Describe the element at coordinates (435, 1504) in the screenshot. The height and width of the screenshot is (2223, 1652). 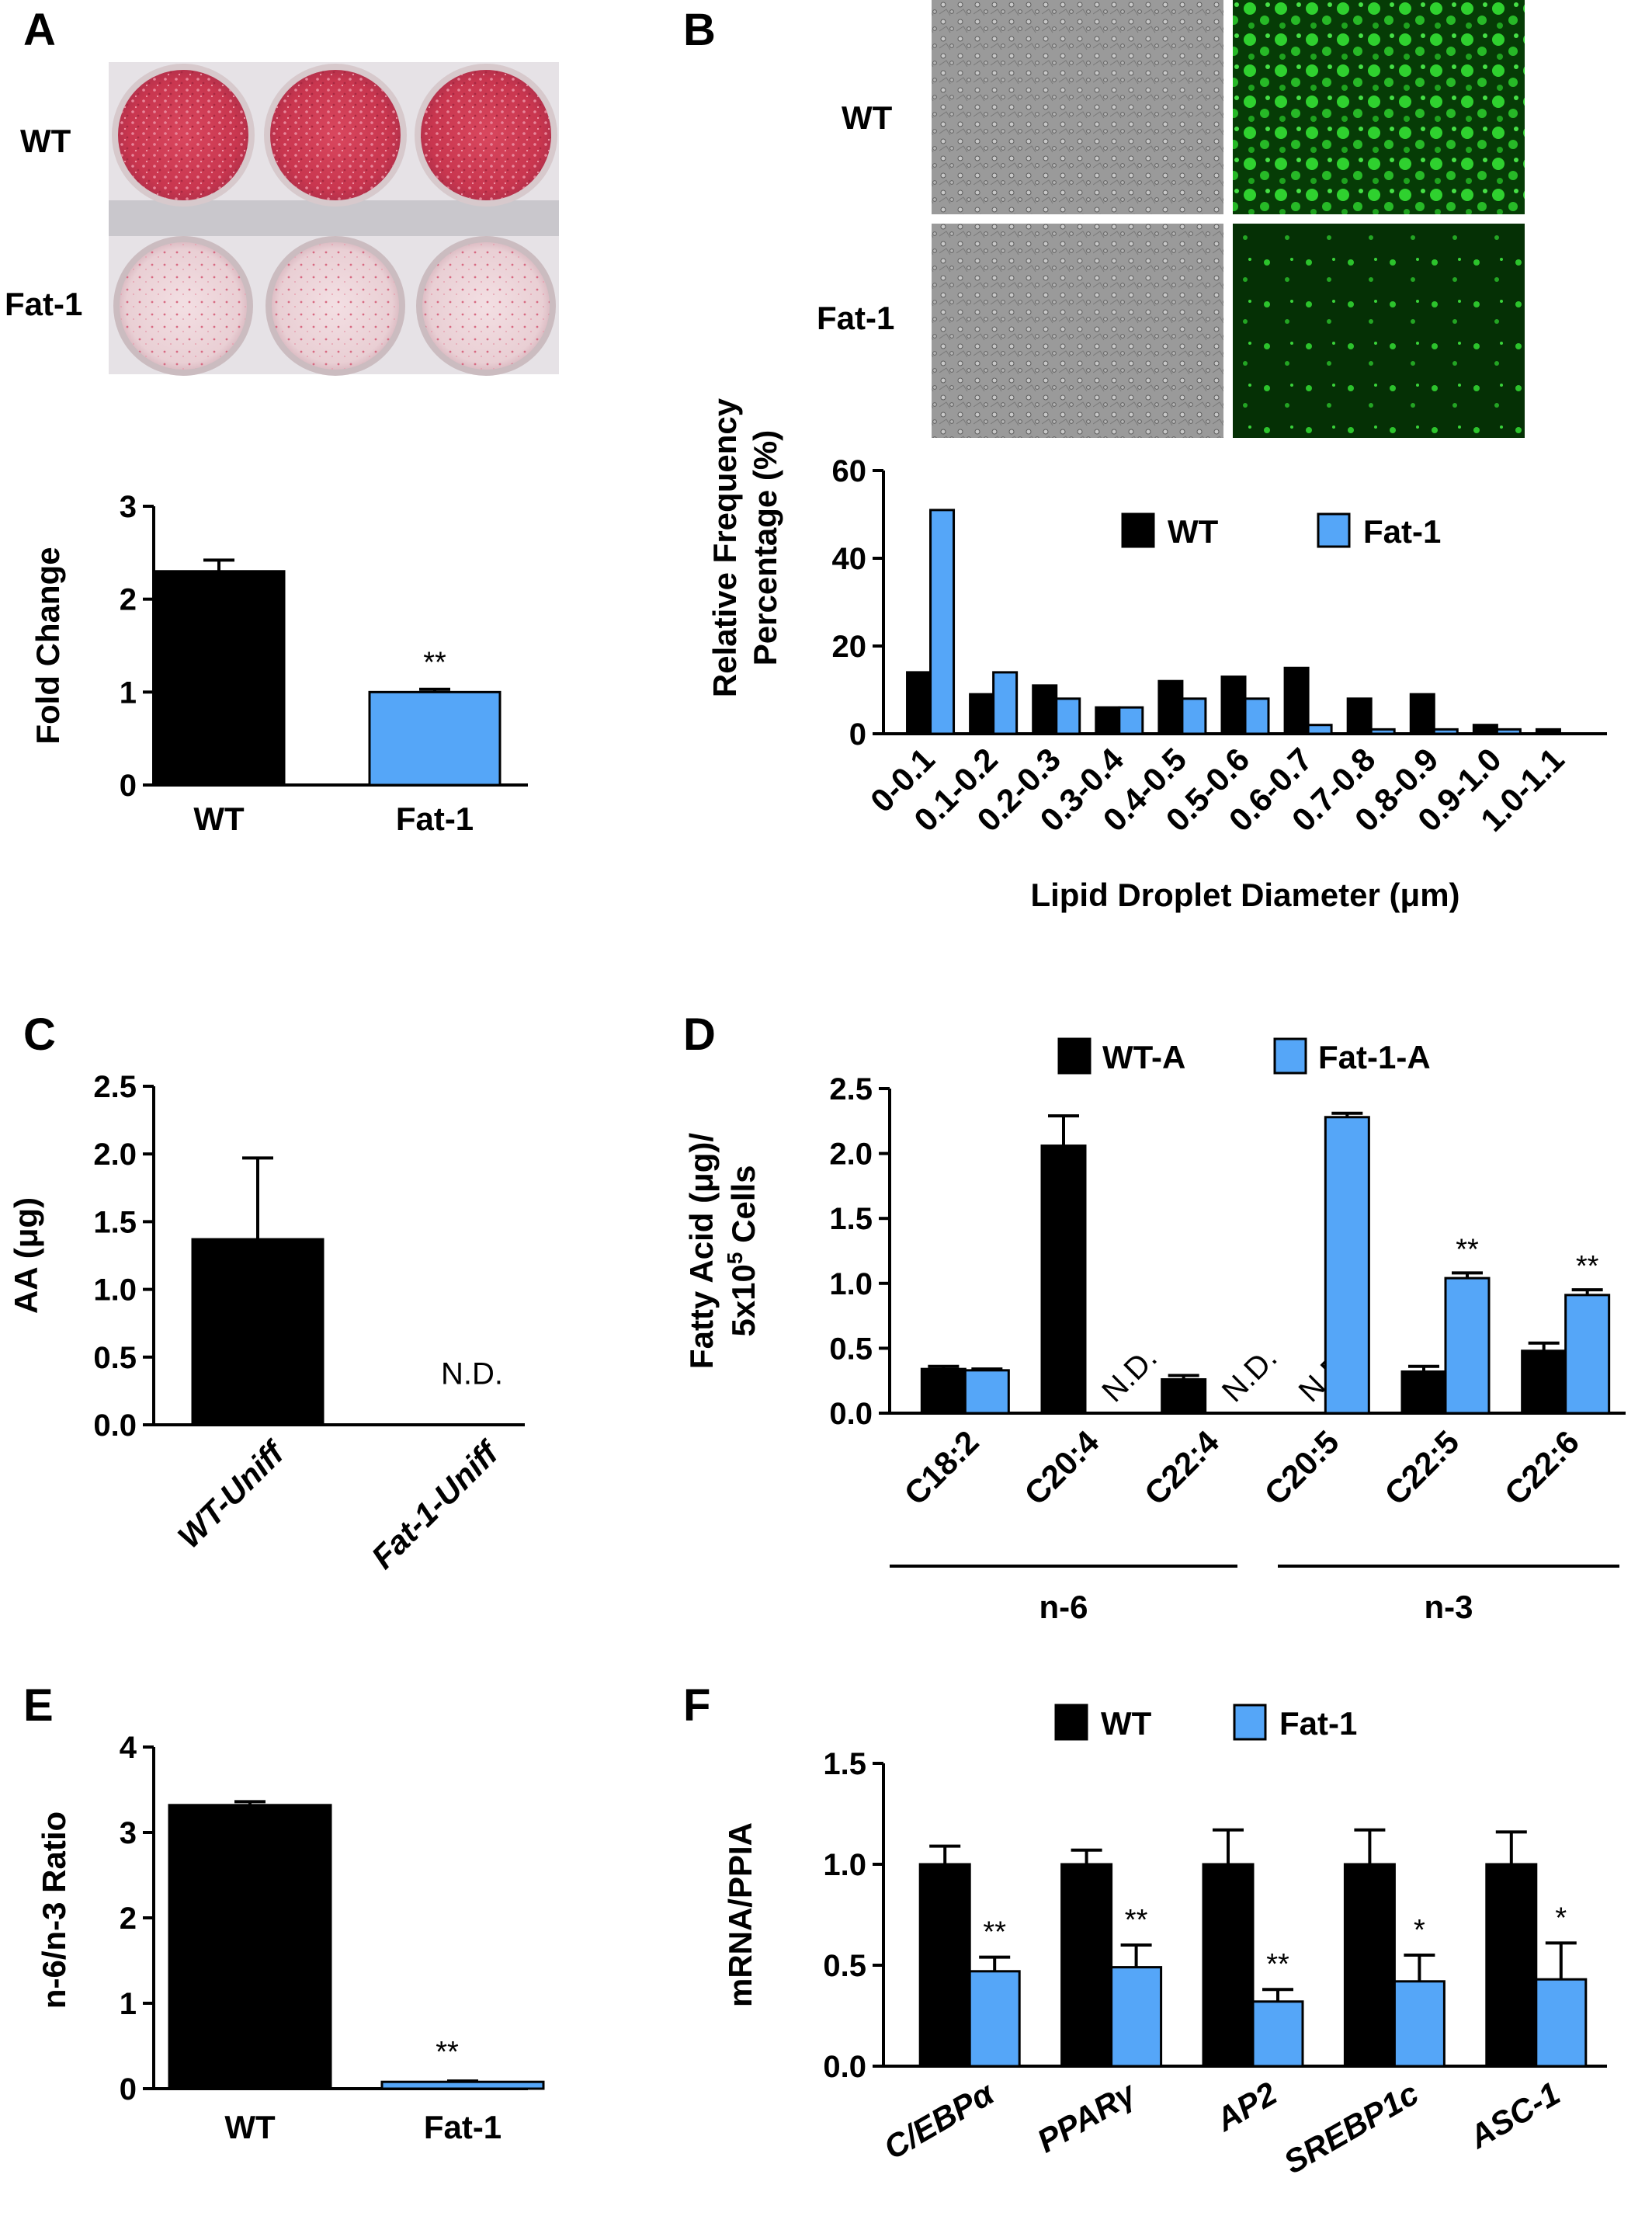
I see `x-tick-label: Fat-1-Uniff` at that location.